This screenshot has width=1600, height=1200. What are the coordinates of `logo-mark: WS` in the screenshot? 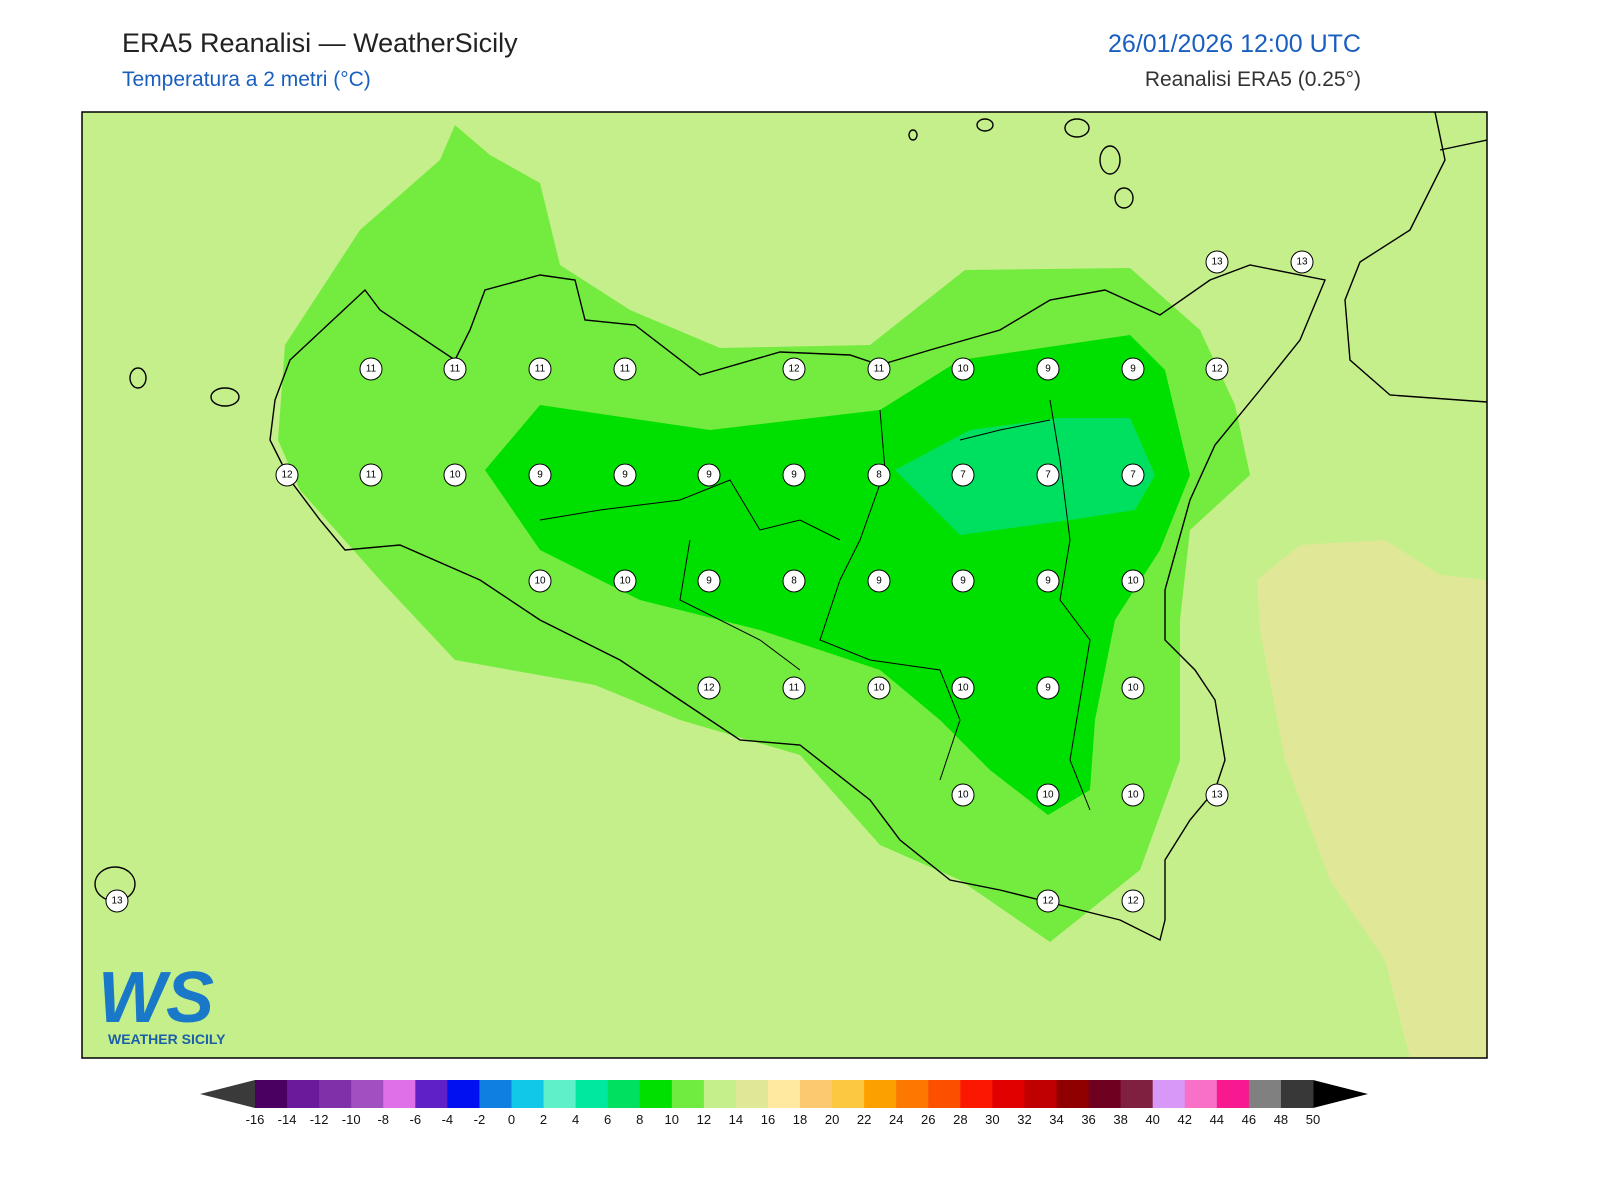 It's located at (156, 998).